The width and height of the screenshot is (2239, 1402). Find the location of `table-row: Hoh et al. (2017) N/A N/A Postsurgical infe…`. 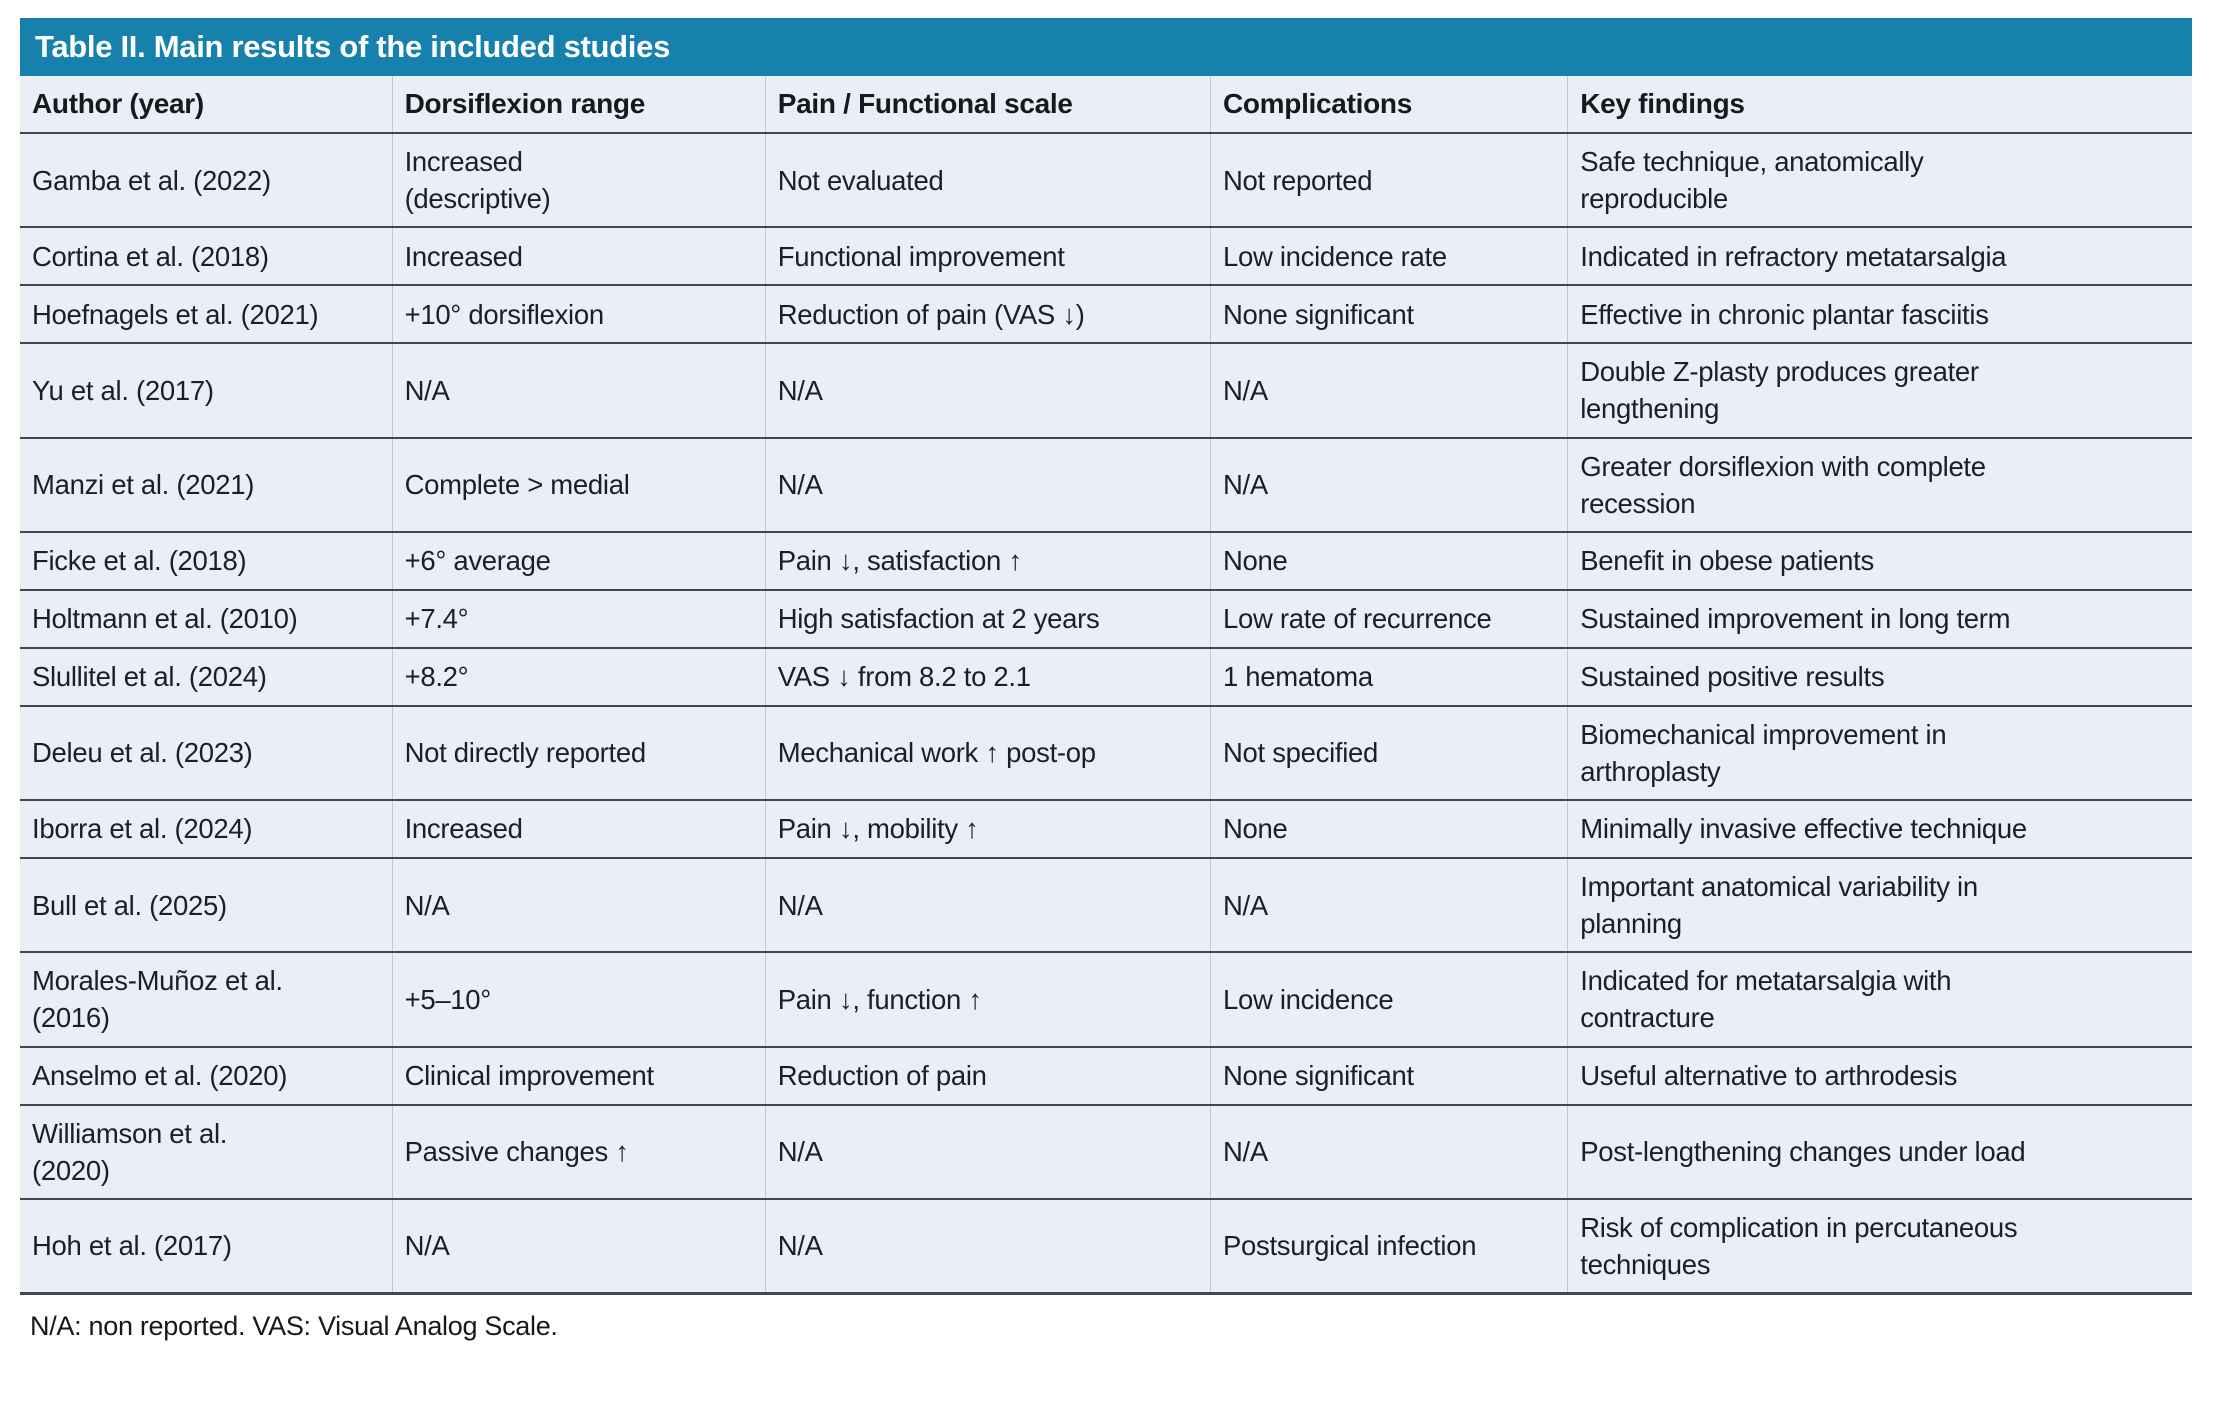

table-row: Hoh et al. (2017) N/A N/A Postsurgical infe… is located at coordinates (1106, 1245).